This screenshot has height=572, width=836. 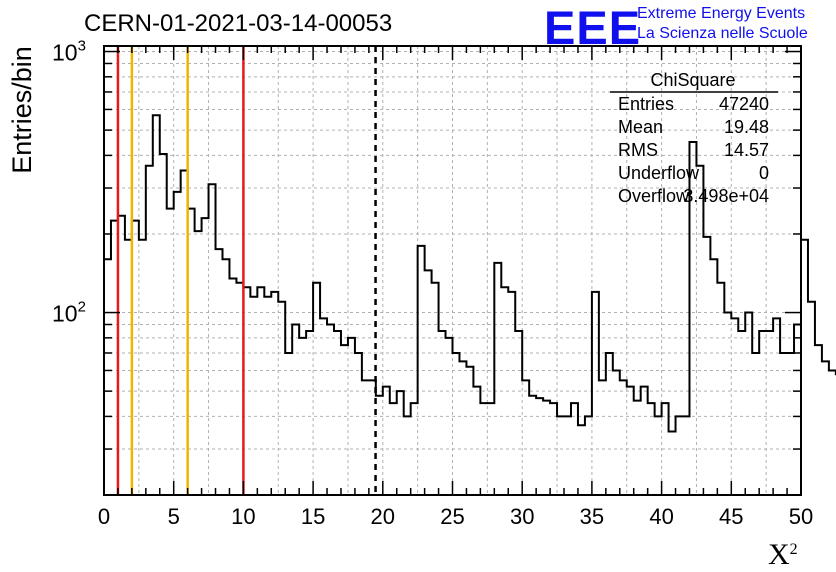 What do you see at coordinates (243, 516) in the screenshot?
I see `x-tick-label: 10` at bounding box center [243, 516].